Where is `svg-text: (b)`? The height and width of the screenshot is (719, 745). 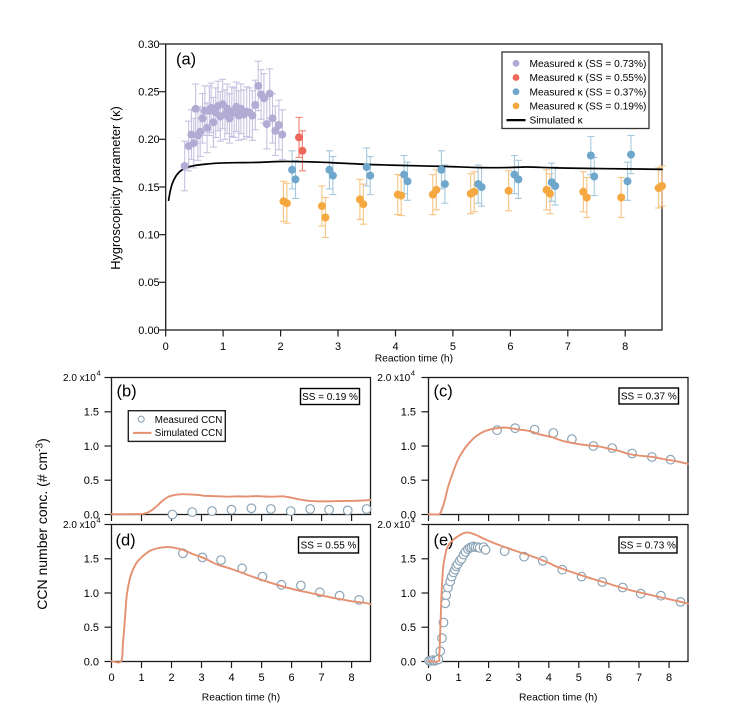
svg-text: (b) is located at coordinates (127, 392).